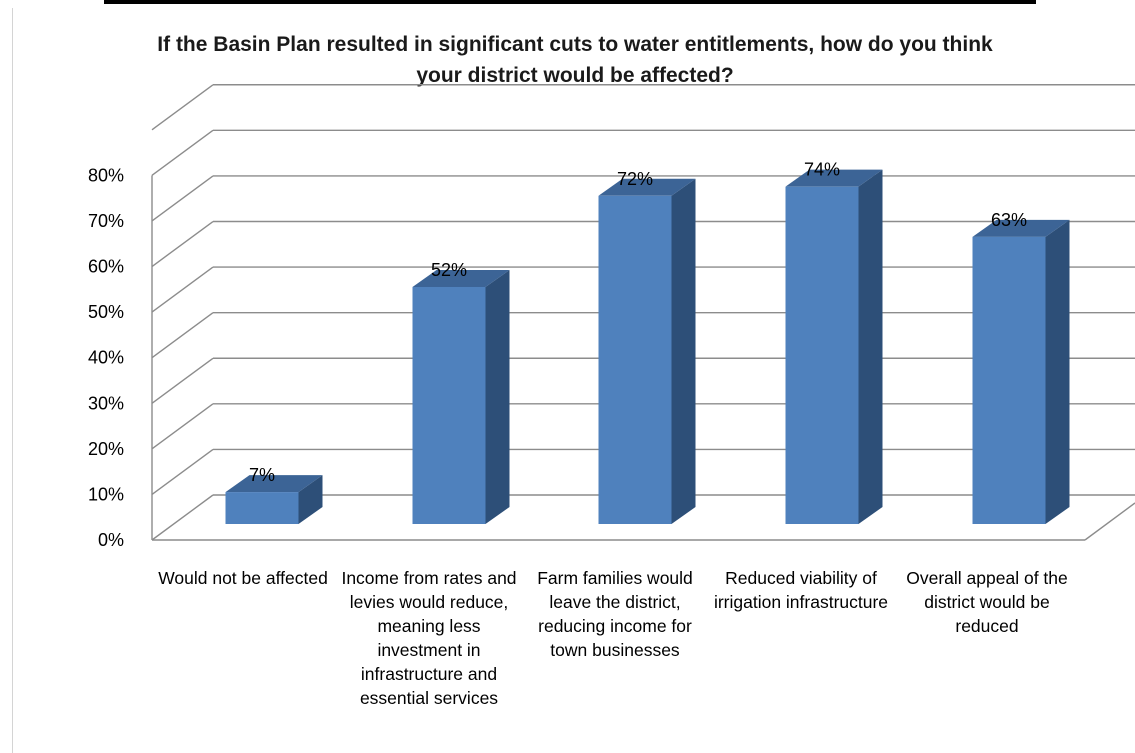 This screenshot has height=753, width=1135. What do you see at coordinates (106, 312) in the screenshot?
I see `y-tick-label: 50%` at bounding box center [106, 312].